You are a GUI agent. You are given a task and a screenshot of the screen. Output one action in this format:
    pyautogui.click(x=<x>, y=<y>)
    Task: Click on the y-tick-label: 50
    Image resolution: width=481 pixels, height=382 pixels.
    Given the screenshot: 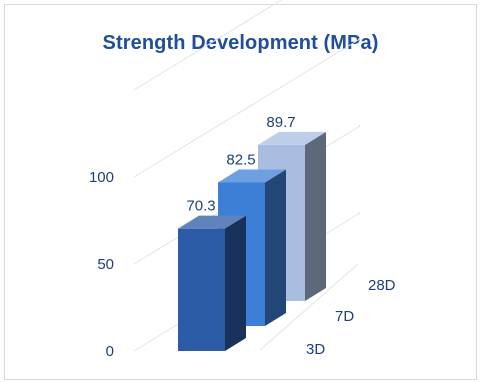 What is the action you would take?
    pyautogui.click(x=105, y=264)
    